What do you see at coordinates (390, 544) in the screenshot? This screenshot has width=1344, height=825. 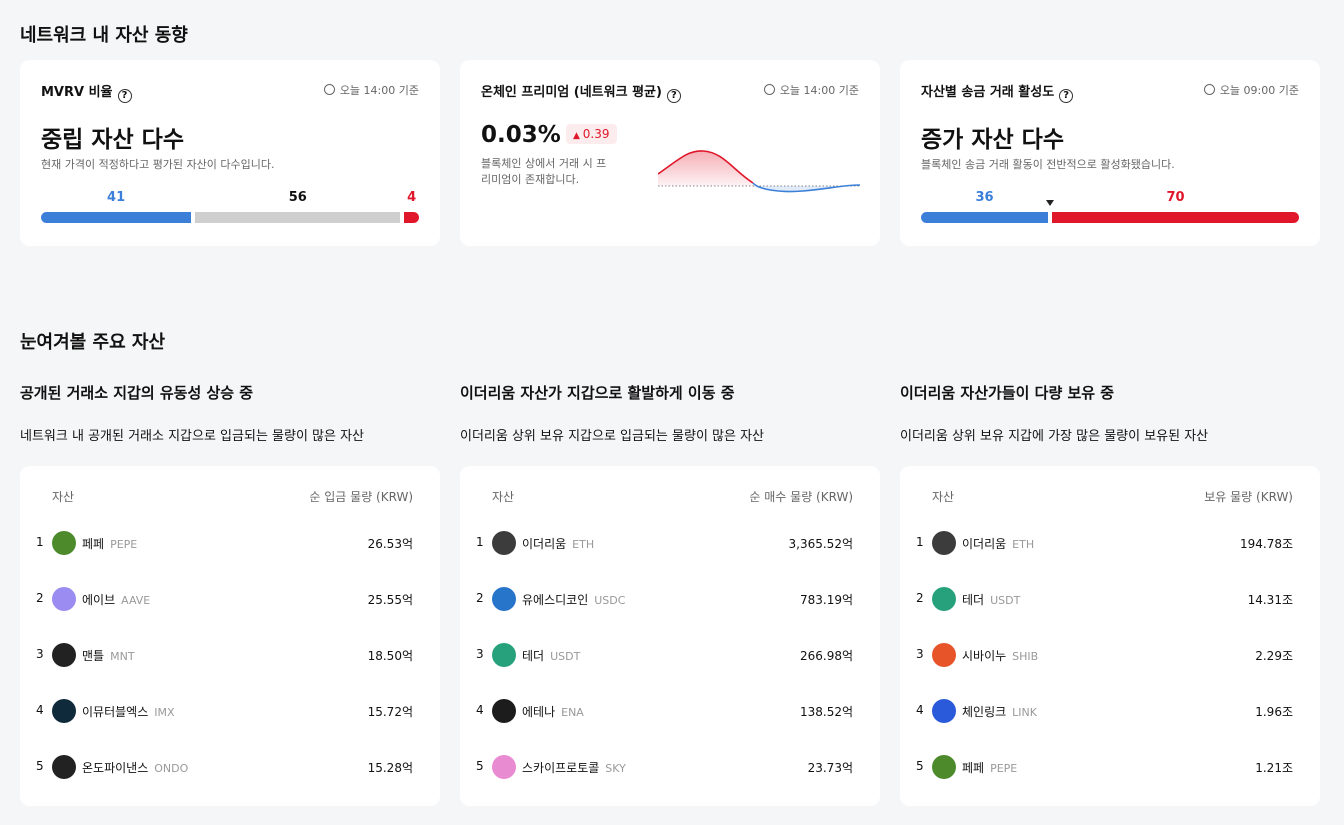 I see `asset-value: 26.53억` at bounding box center [390, 544].